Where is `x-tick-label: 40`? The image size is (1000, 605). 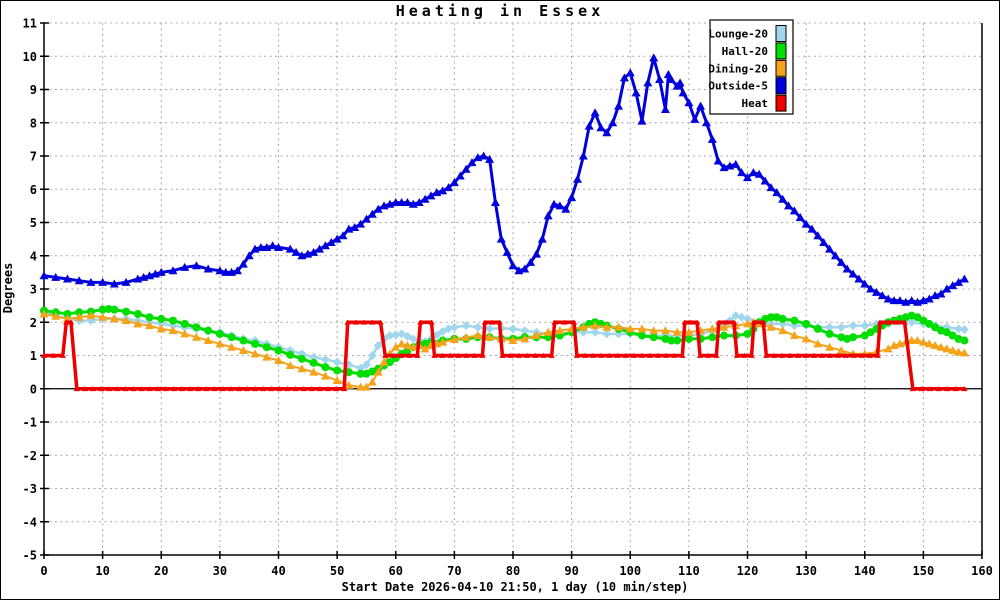 x-tick-label: 40 is located at coordinates (278, 571).